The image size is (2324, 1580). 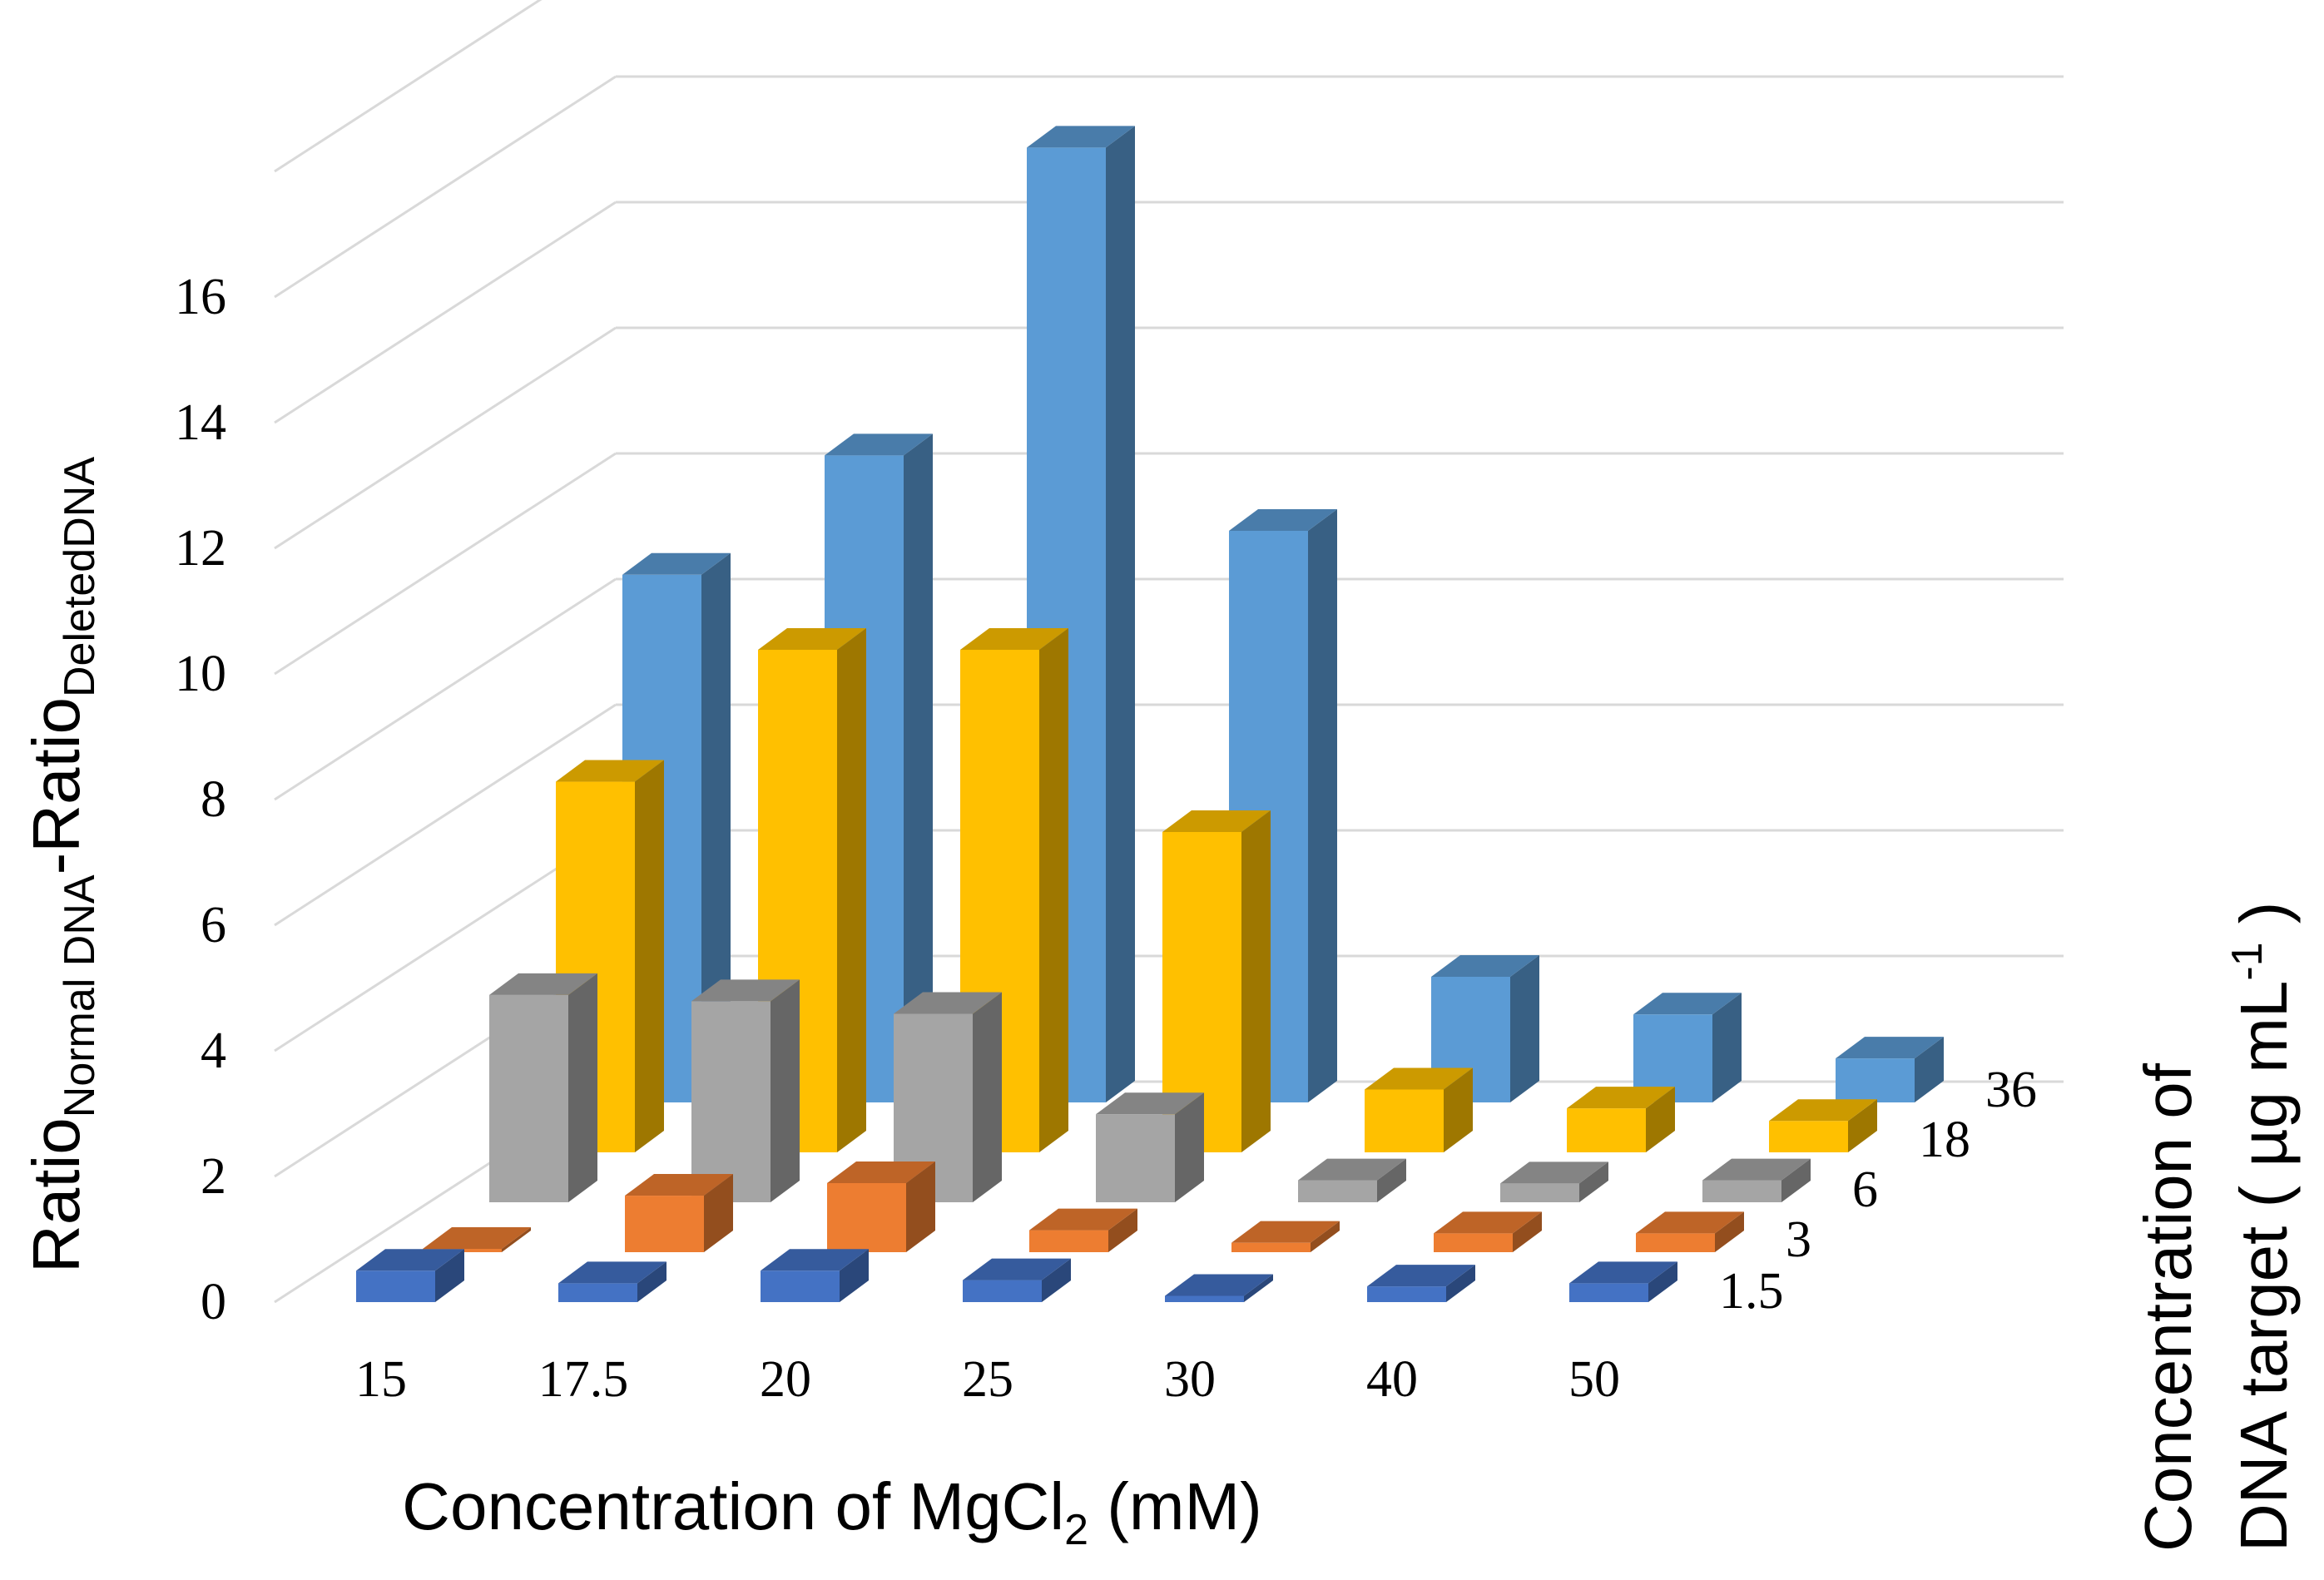 What do you see at coordinates (200, 799) in the screenshot?
I see `y-tick-labels: 0 2 4 6 8 10 12 14 16` at bounding box center [200, 799].